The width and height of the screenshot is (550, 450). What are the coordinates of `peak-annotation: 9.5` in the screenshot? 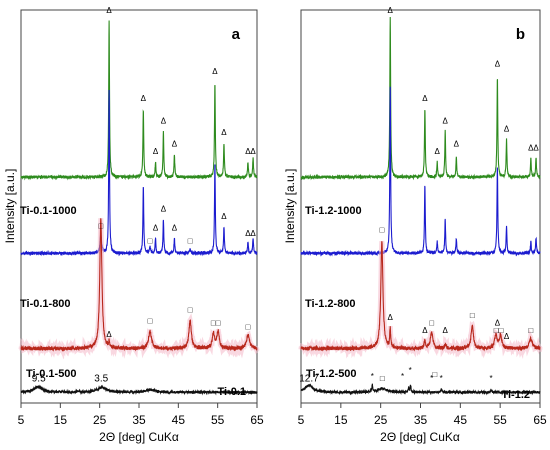 It's located at (39, 379).